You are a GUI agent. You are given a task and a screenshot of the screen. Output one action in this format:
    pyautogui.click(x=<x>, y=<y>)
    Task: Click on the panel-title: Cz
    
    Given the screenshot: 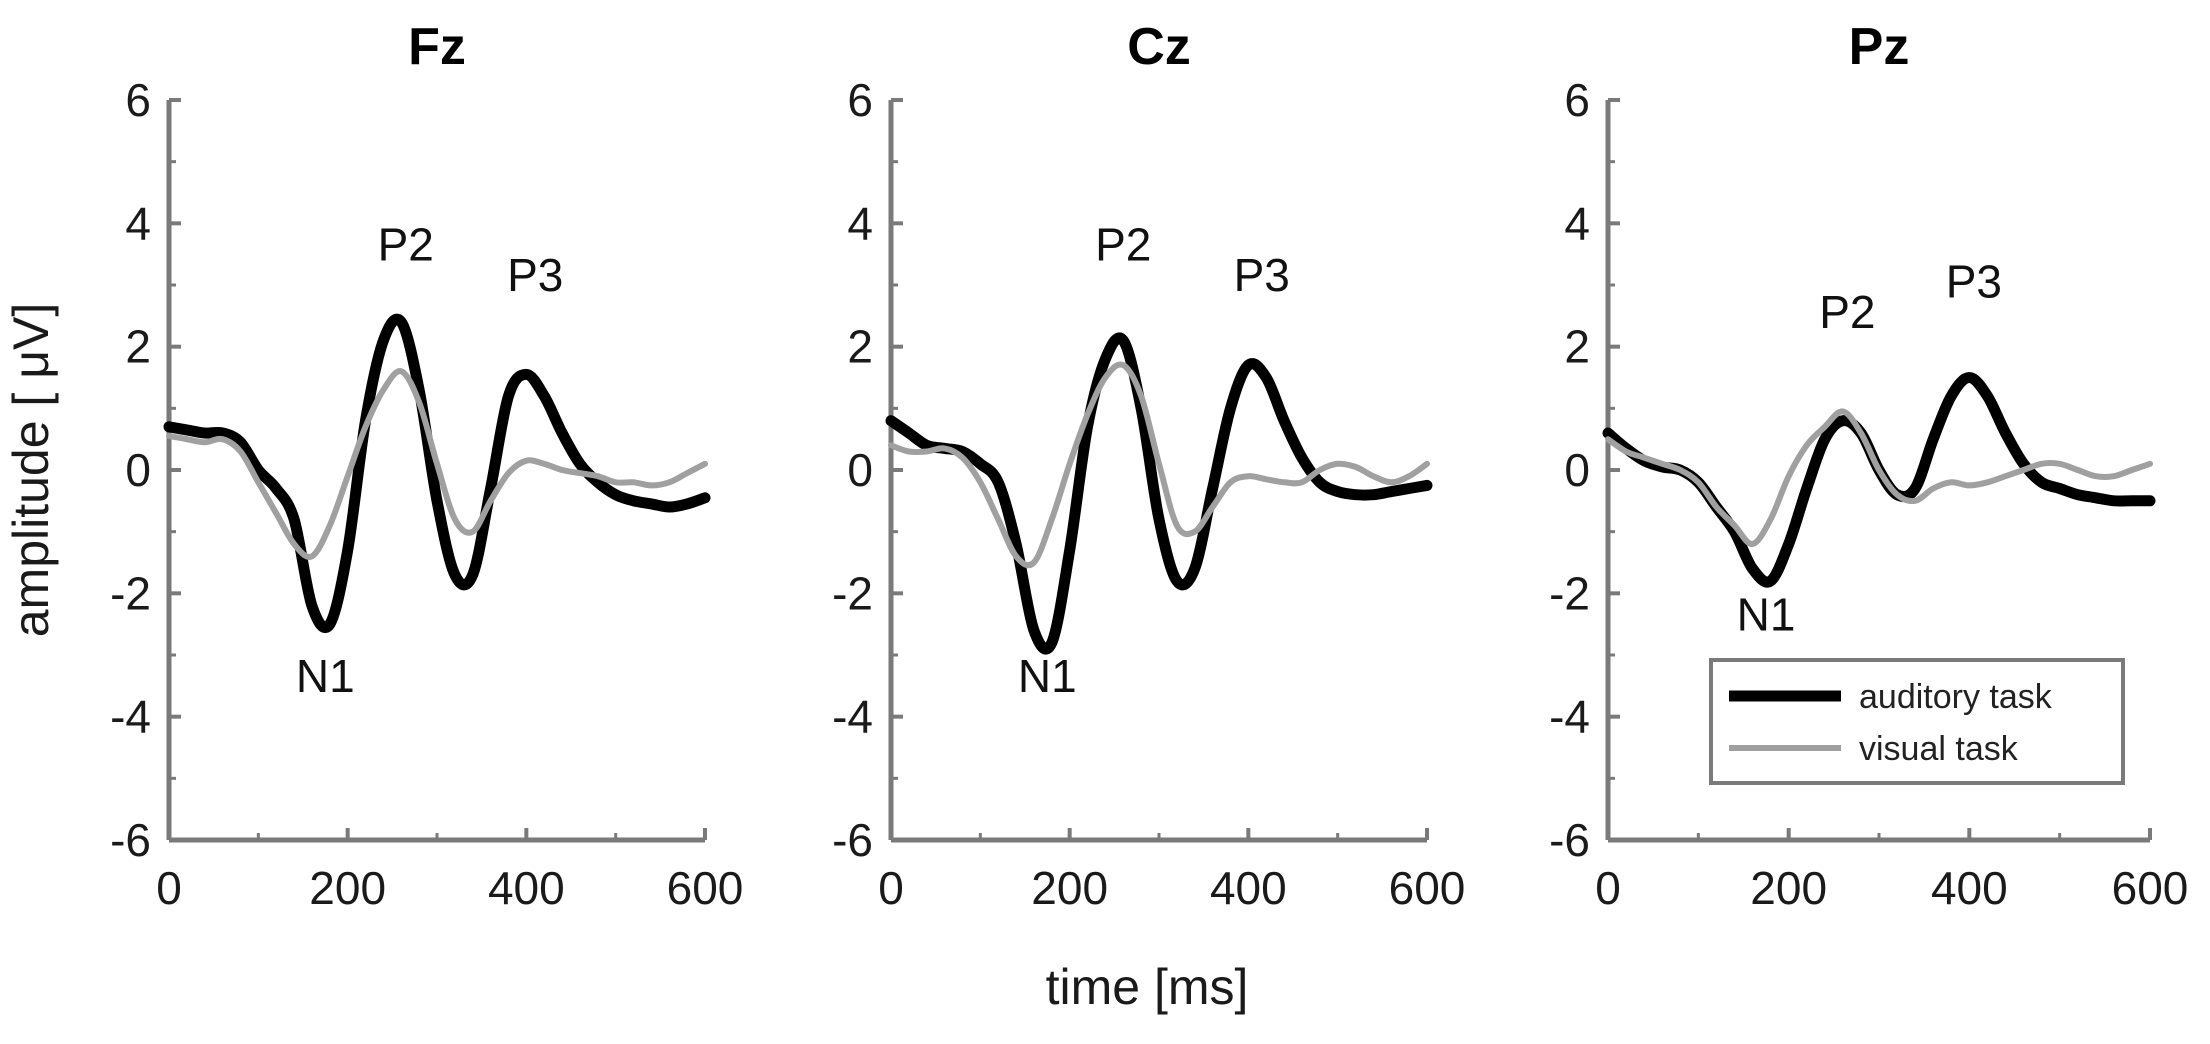 What is the action you would take?
    pyautogui.click(x=1159, y=47)
    